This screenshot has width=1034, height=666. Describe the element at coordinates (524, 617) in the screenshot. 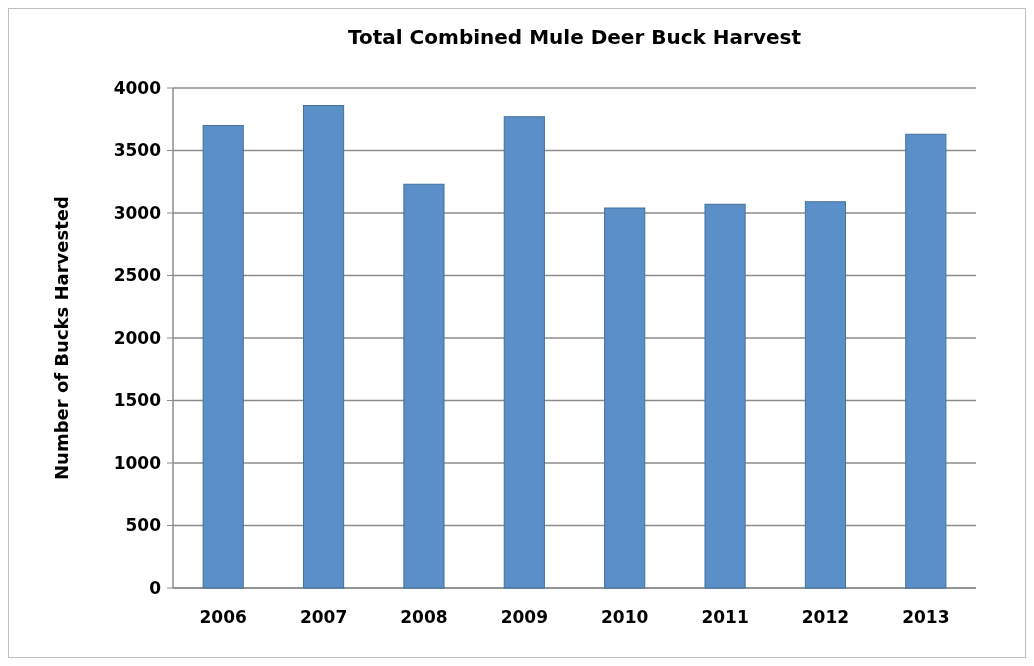

I see `x-tick-label: 2009` at that location.